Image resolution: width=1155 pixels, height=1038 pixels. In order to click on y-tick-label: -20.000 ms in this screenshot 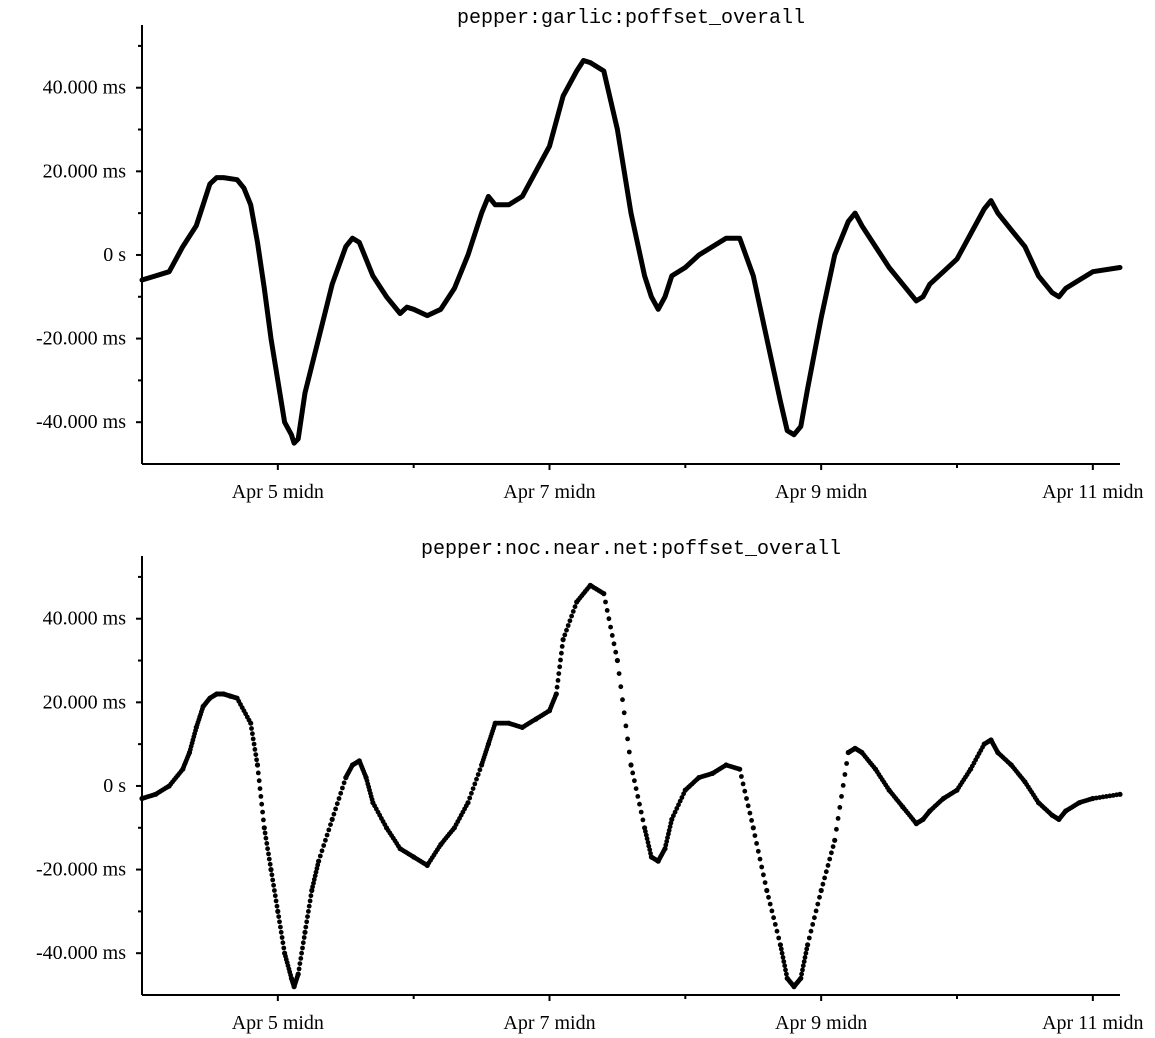, I will do `click(81, 870)`.